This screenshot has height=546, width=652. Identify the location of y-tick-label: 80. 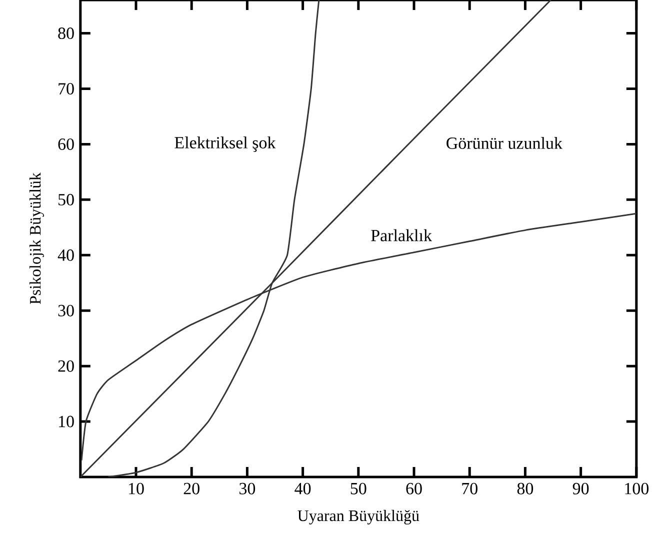
(66, 34).